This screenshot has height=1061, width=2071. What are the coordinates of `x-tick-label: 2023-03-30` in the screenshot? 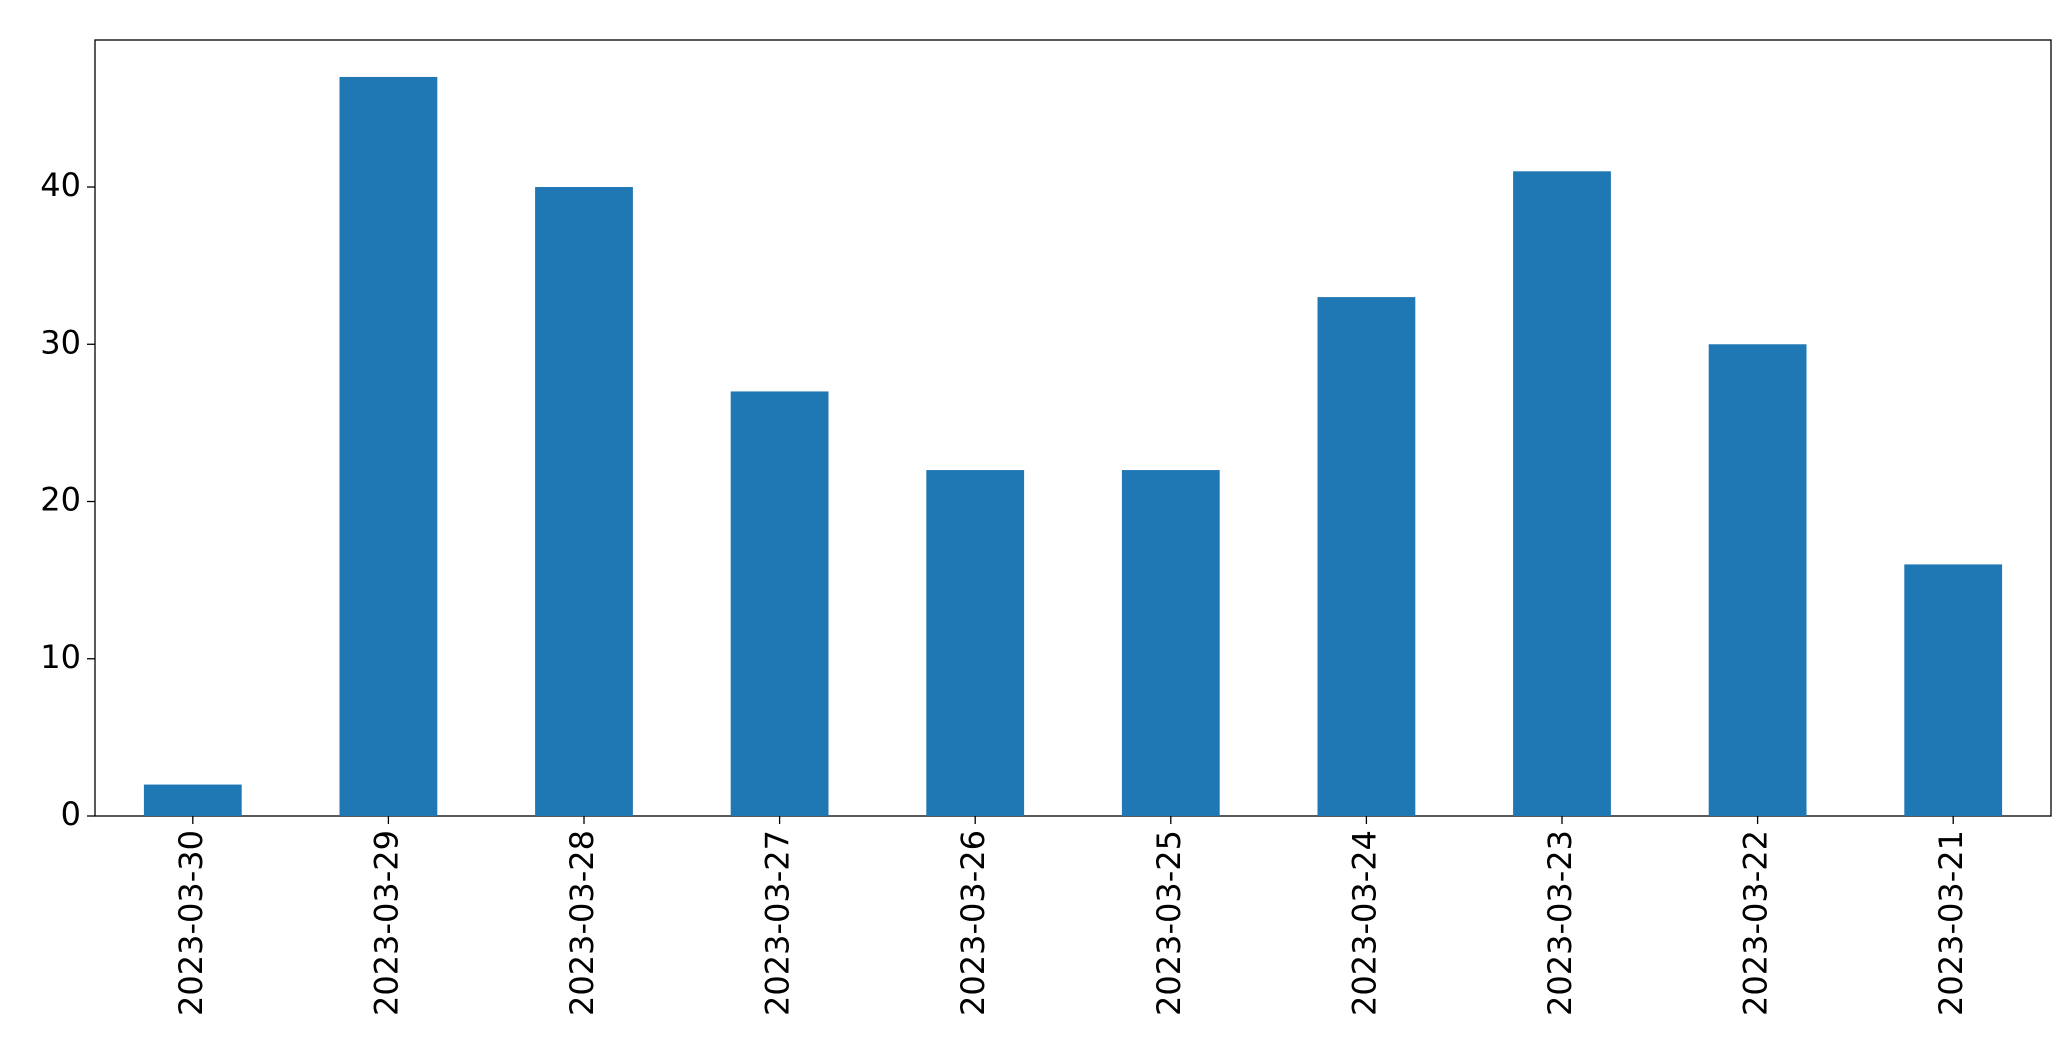 It's located at (191, 923).